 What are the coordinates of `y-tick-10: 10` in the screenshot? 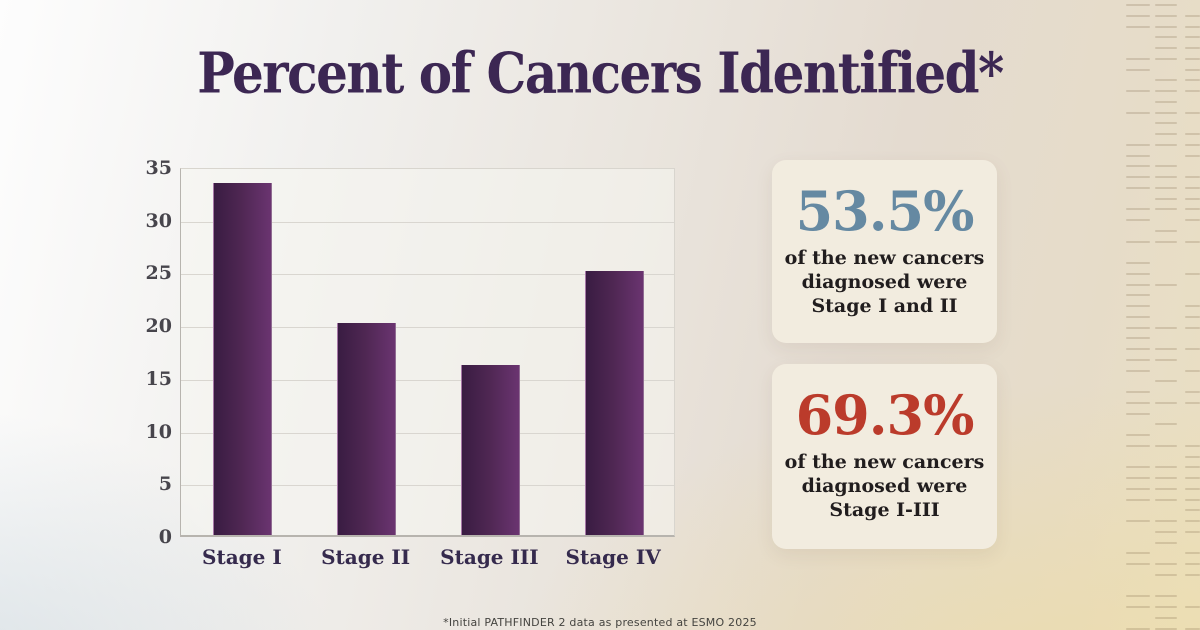 It's located at (158, 431).